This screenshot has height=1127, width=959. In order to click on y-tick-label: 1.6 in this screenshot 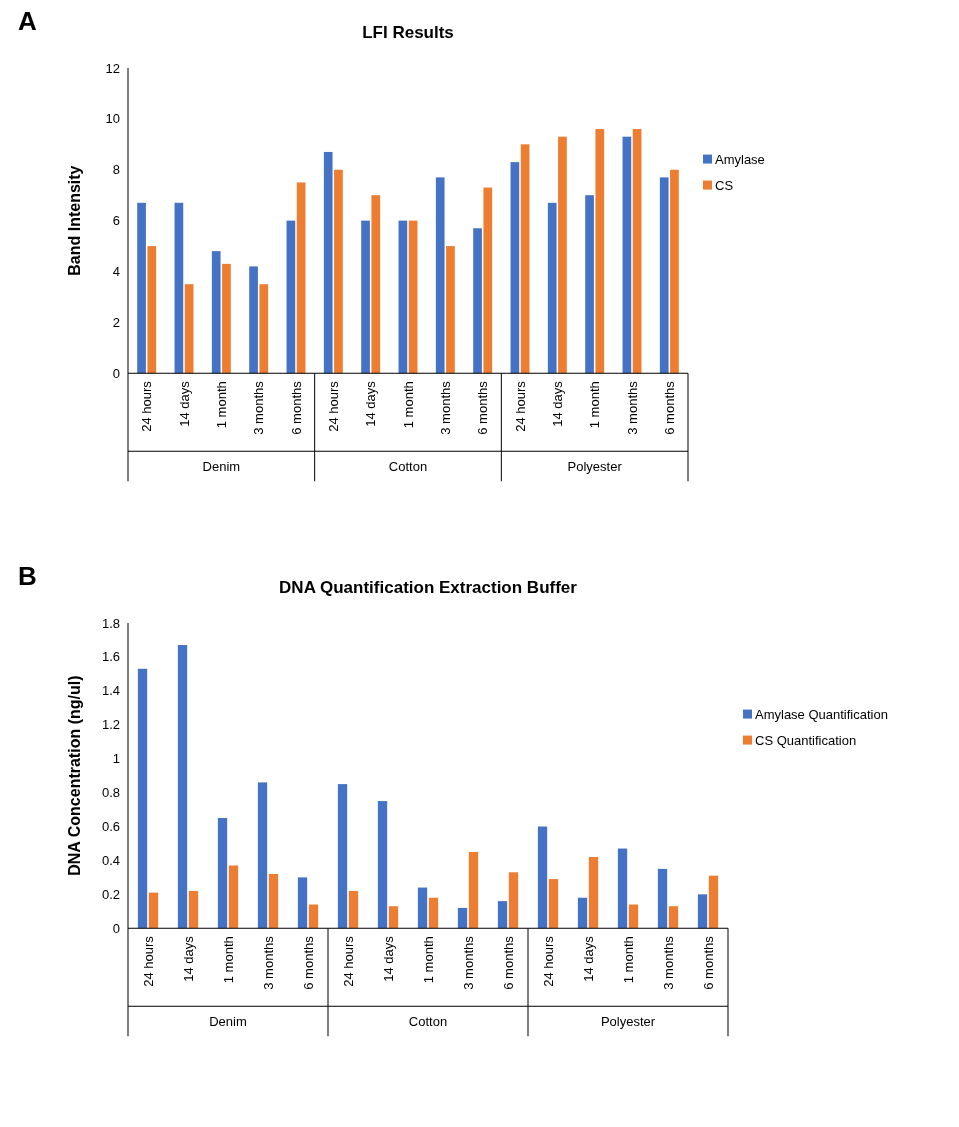, I will do `click(110, 657)`.